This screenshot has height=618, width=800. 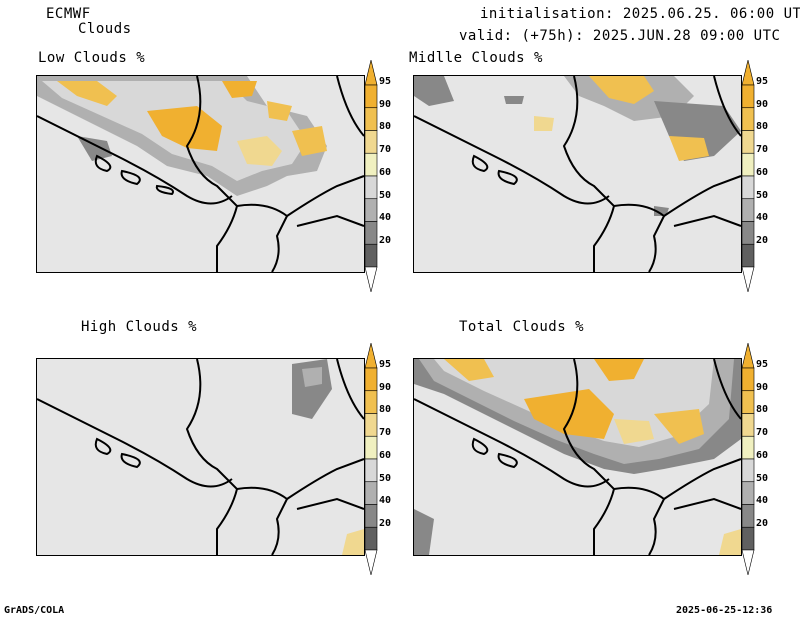 I want to click on panel-title-low: Low Clouds %, so click(x=92, y=58).